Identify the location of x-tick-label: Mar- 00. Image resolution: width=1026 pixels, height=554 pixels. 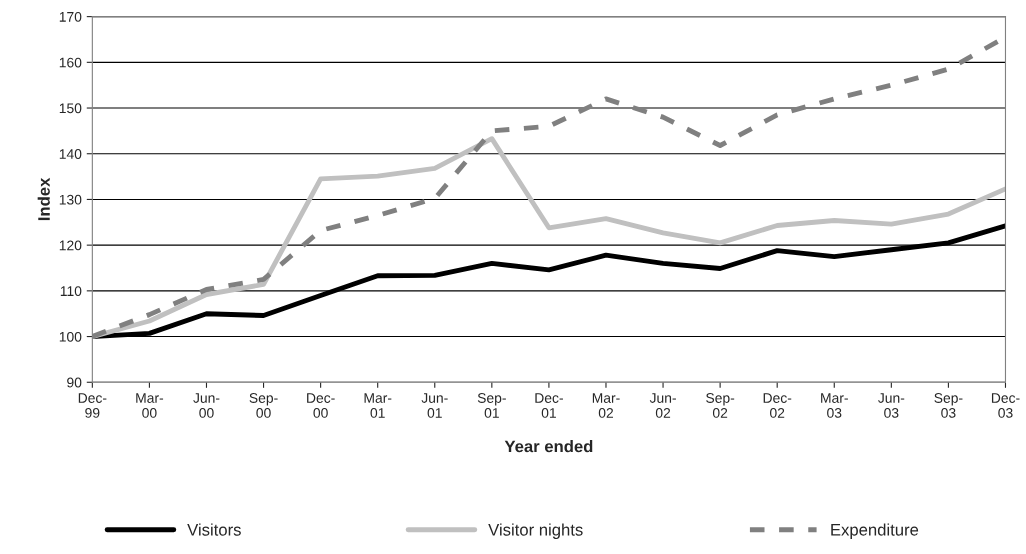
(150, 405).